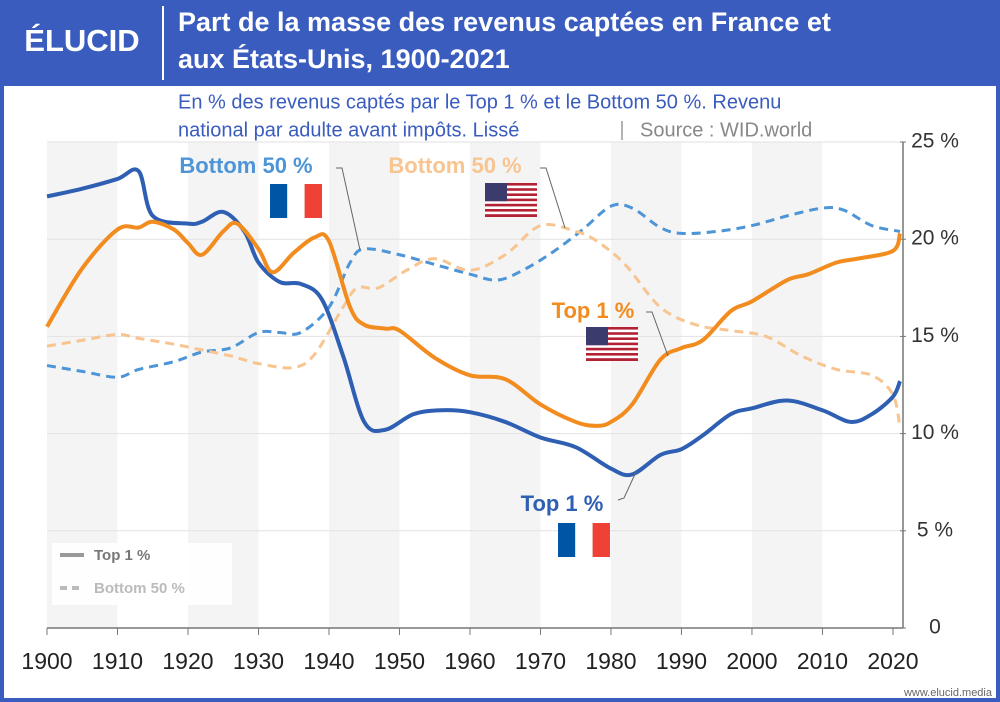 The width and height of the screenshot is (1000, 702). Describe the element at coordinates (139, 588) in the screenshot. I see `legend-label: Bottom 50 %` at that location.